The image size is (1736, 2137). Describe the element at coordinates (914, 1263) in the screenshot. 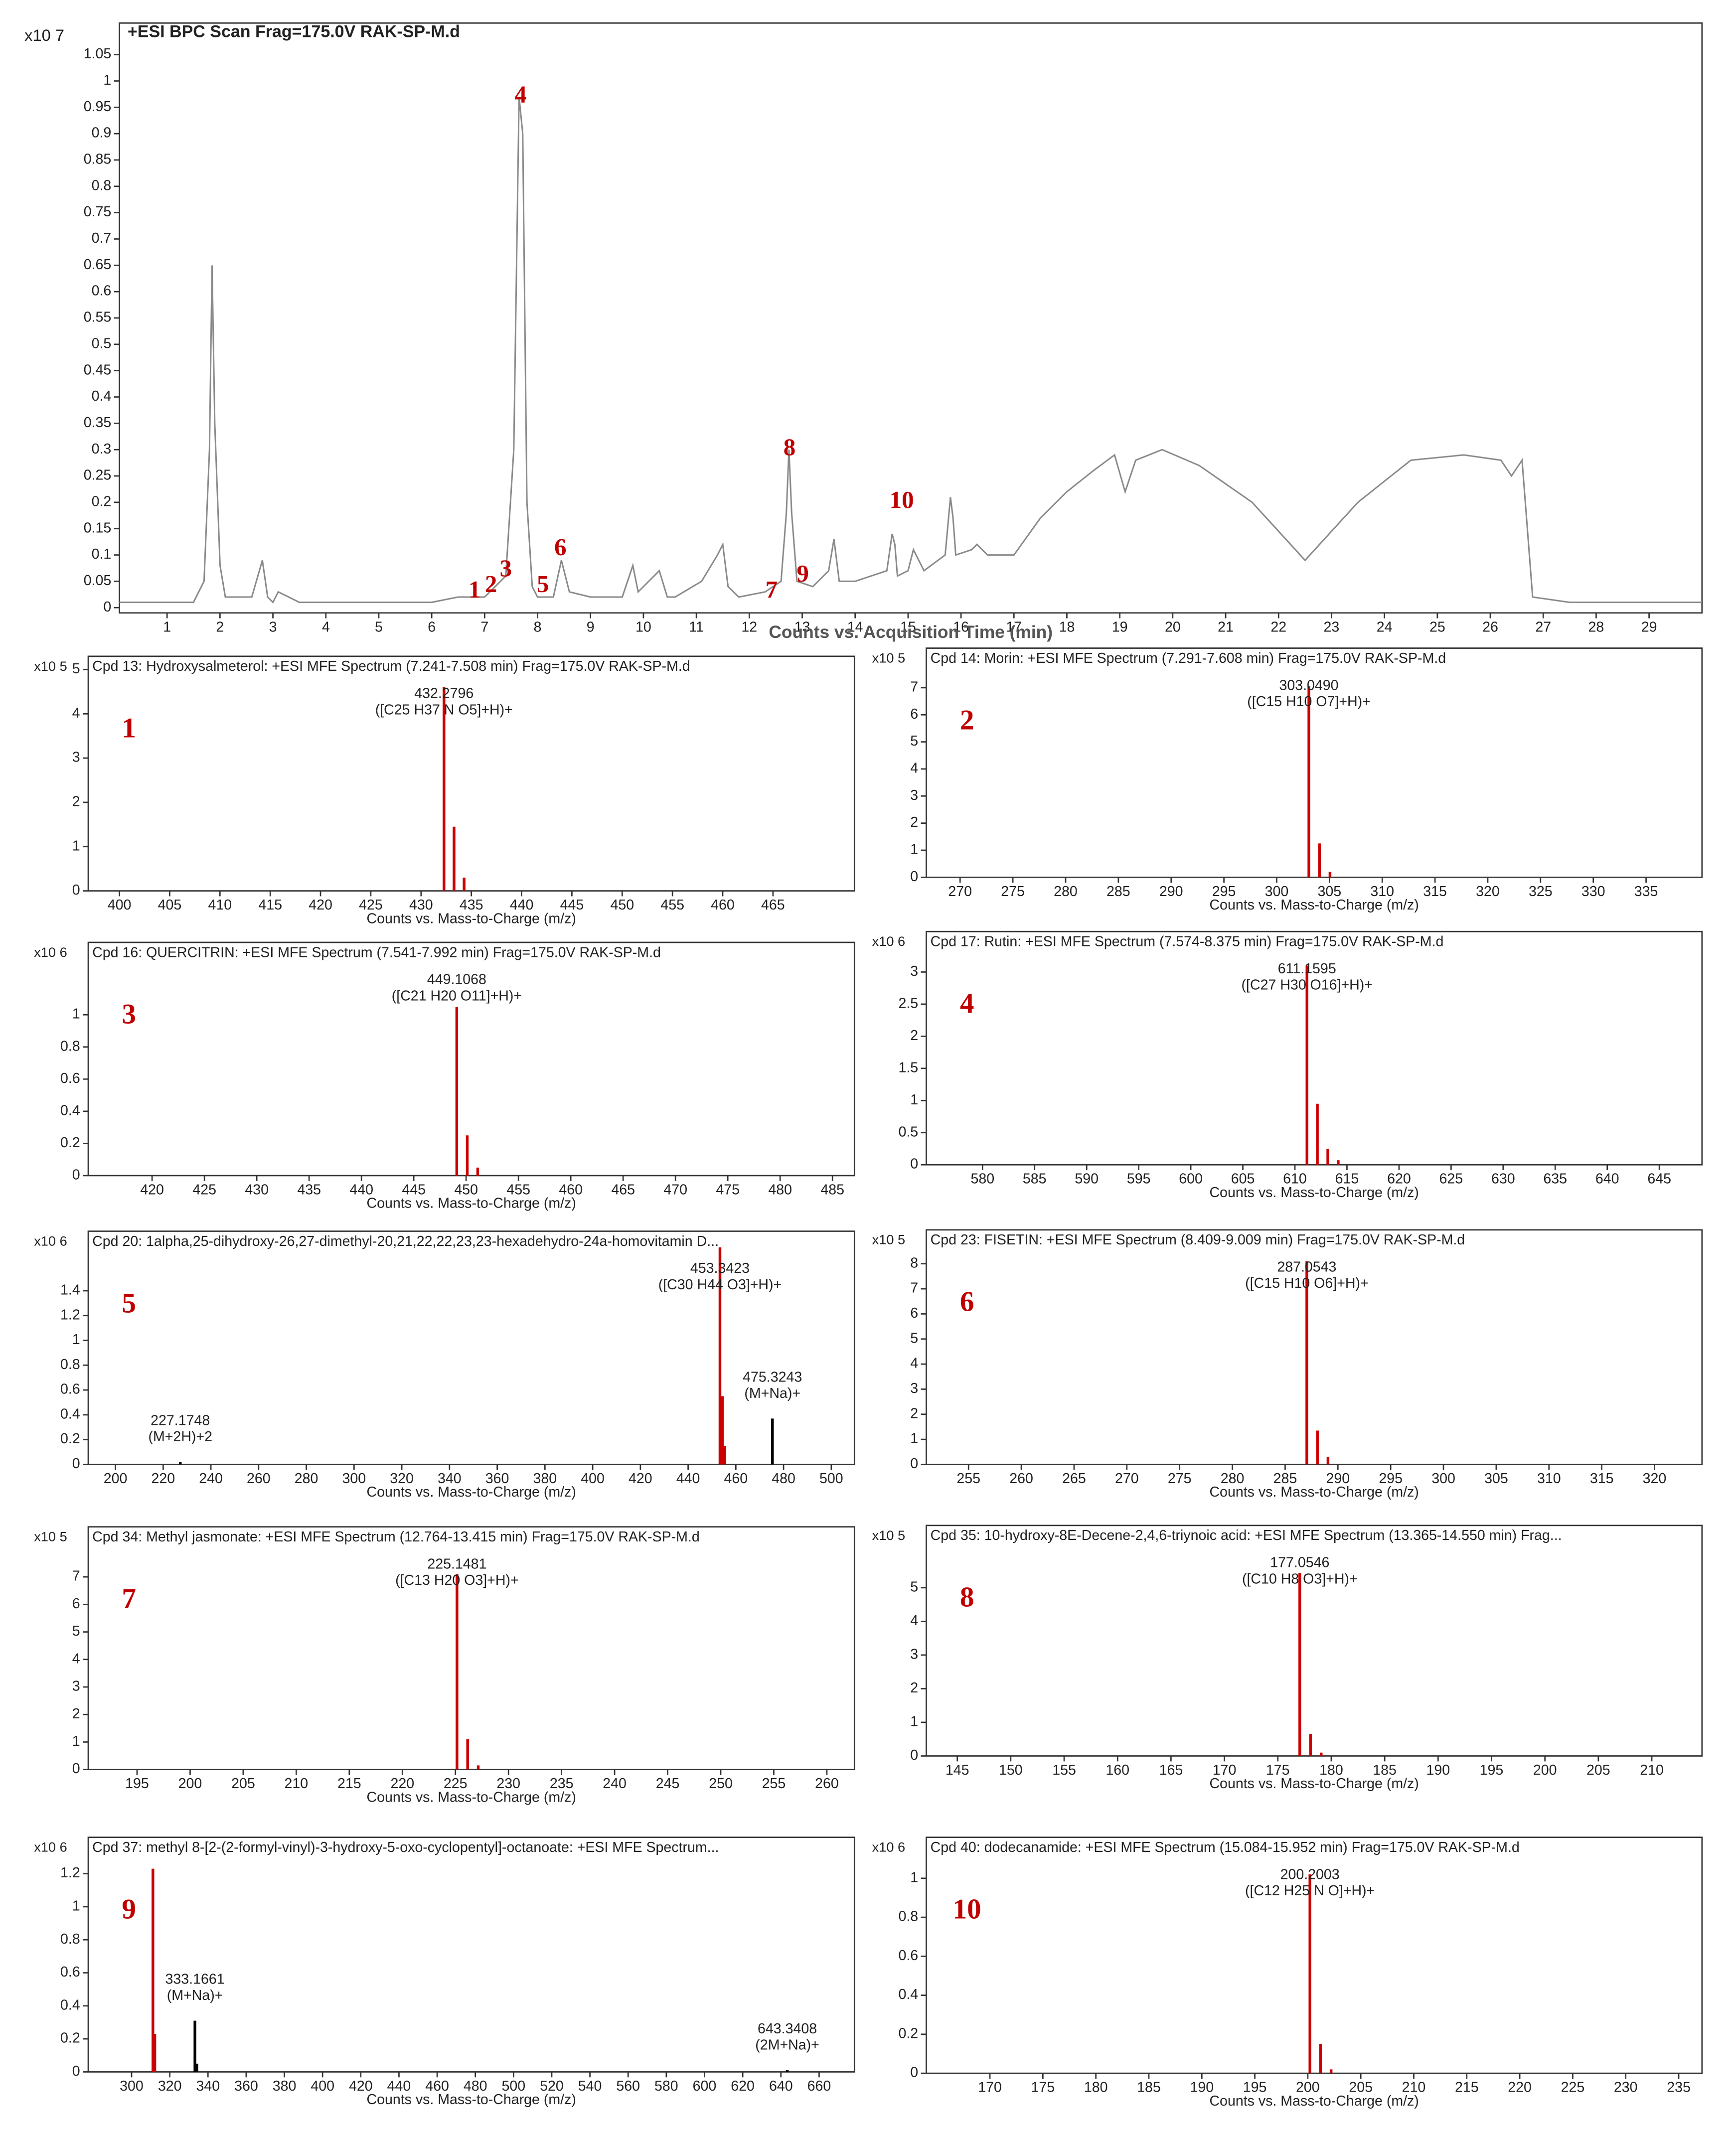

I see `y-tick-label: 8` at that location.